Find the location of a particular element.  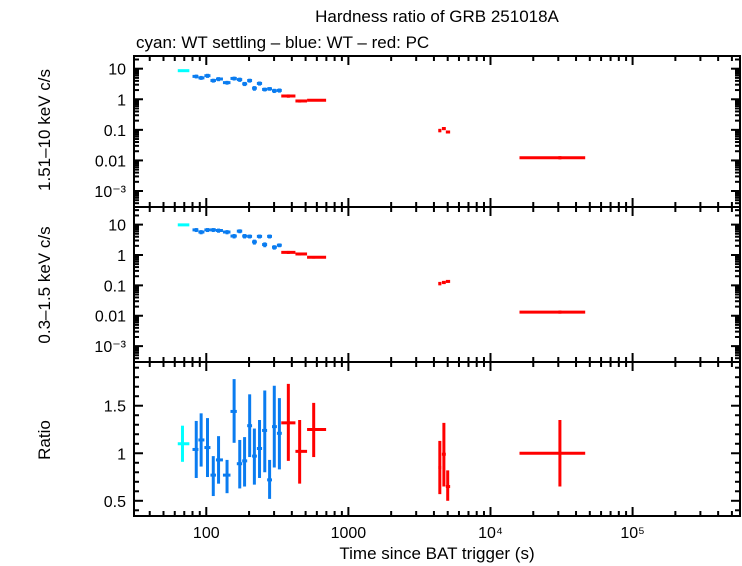

x-tick-label: 10⁴ is located at coordinates (490, 533).